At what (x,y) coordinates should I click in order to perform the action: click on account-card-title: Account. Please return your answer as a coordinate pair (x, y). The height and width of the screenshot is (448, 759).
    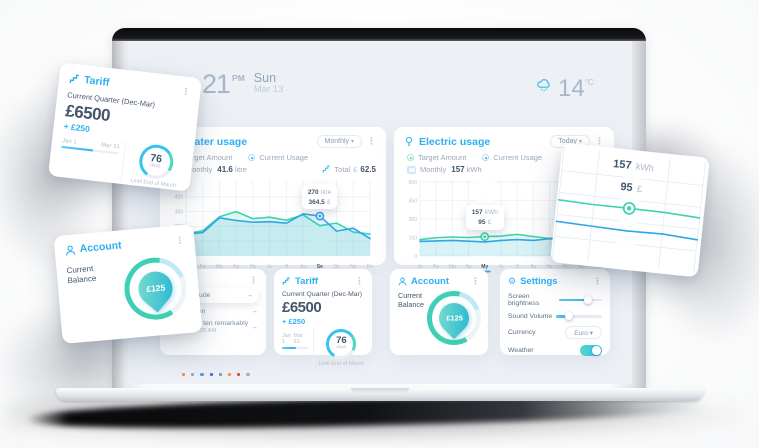
    Looking at the image, I should click on (101, 247).